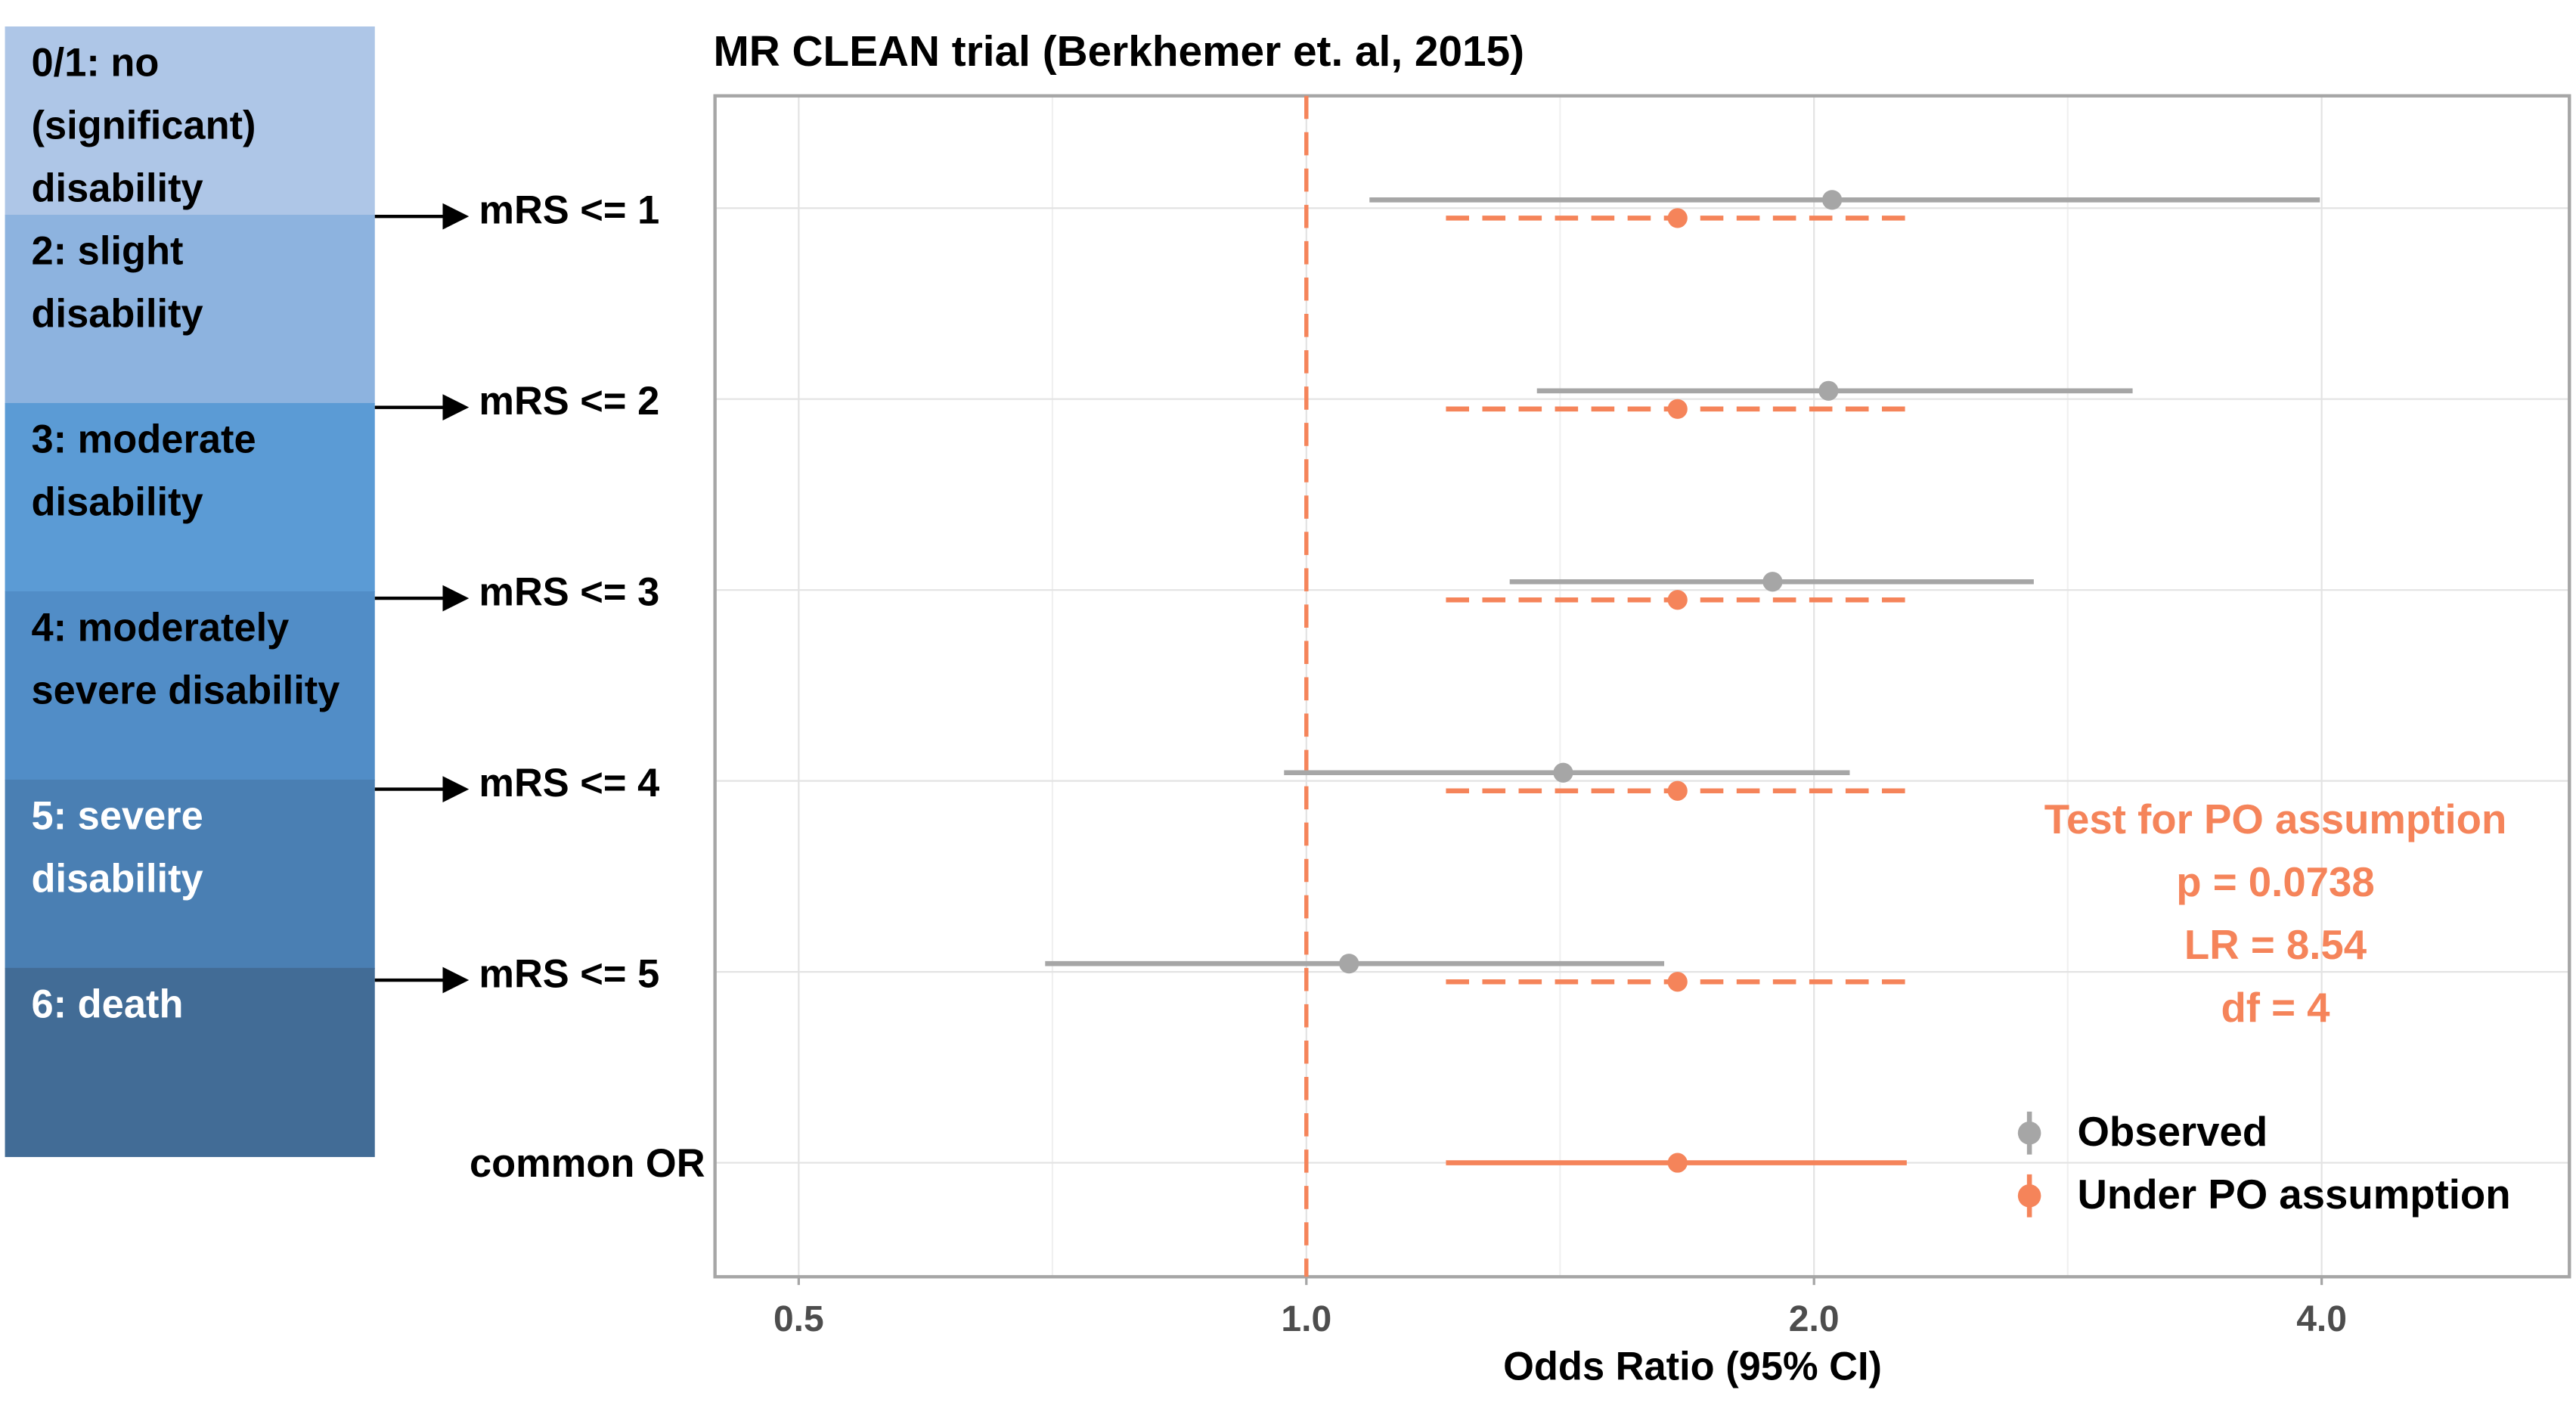  Describe the element at coordinates (2275, 945) in the screenshot. I see `annotation: LR = 8.54` at that location.